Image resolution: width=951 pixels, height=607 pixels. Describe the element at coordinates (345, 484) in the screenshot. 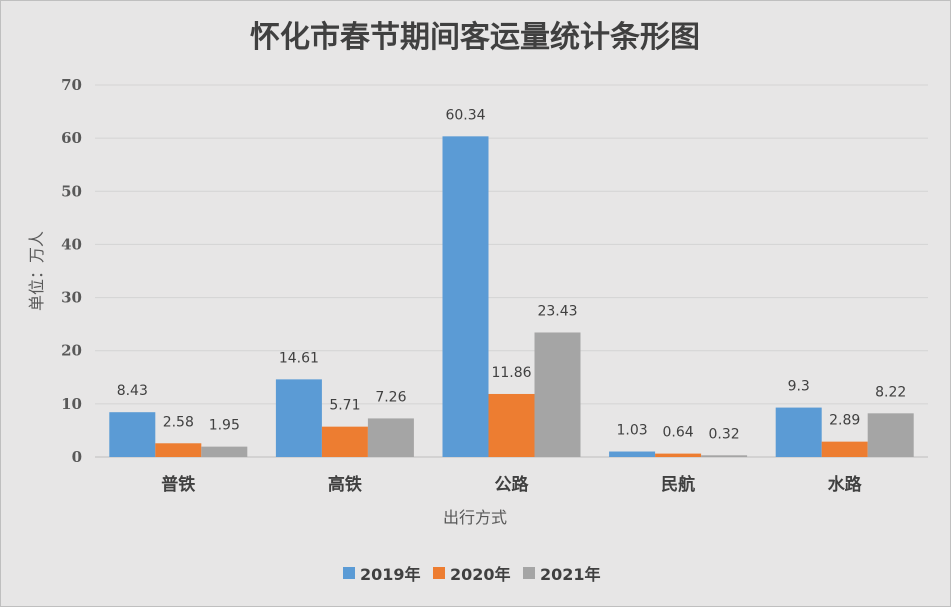

I see `x-tick-label: 高铁` at that location.